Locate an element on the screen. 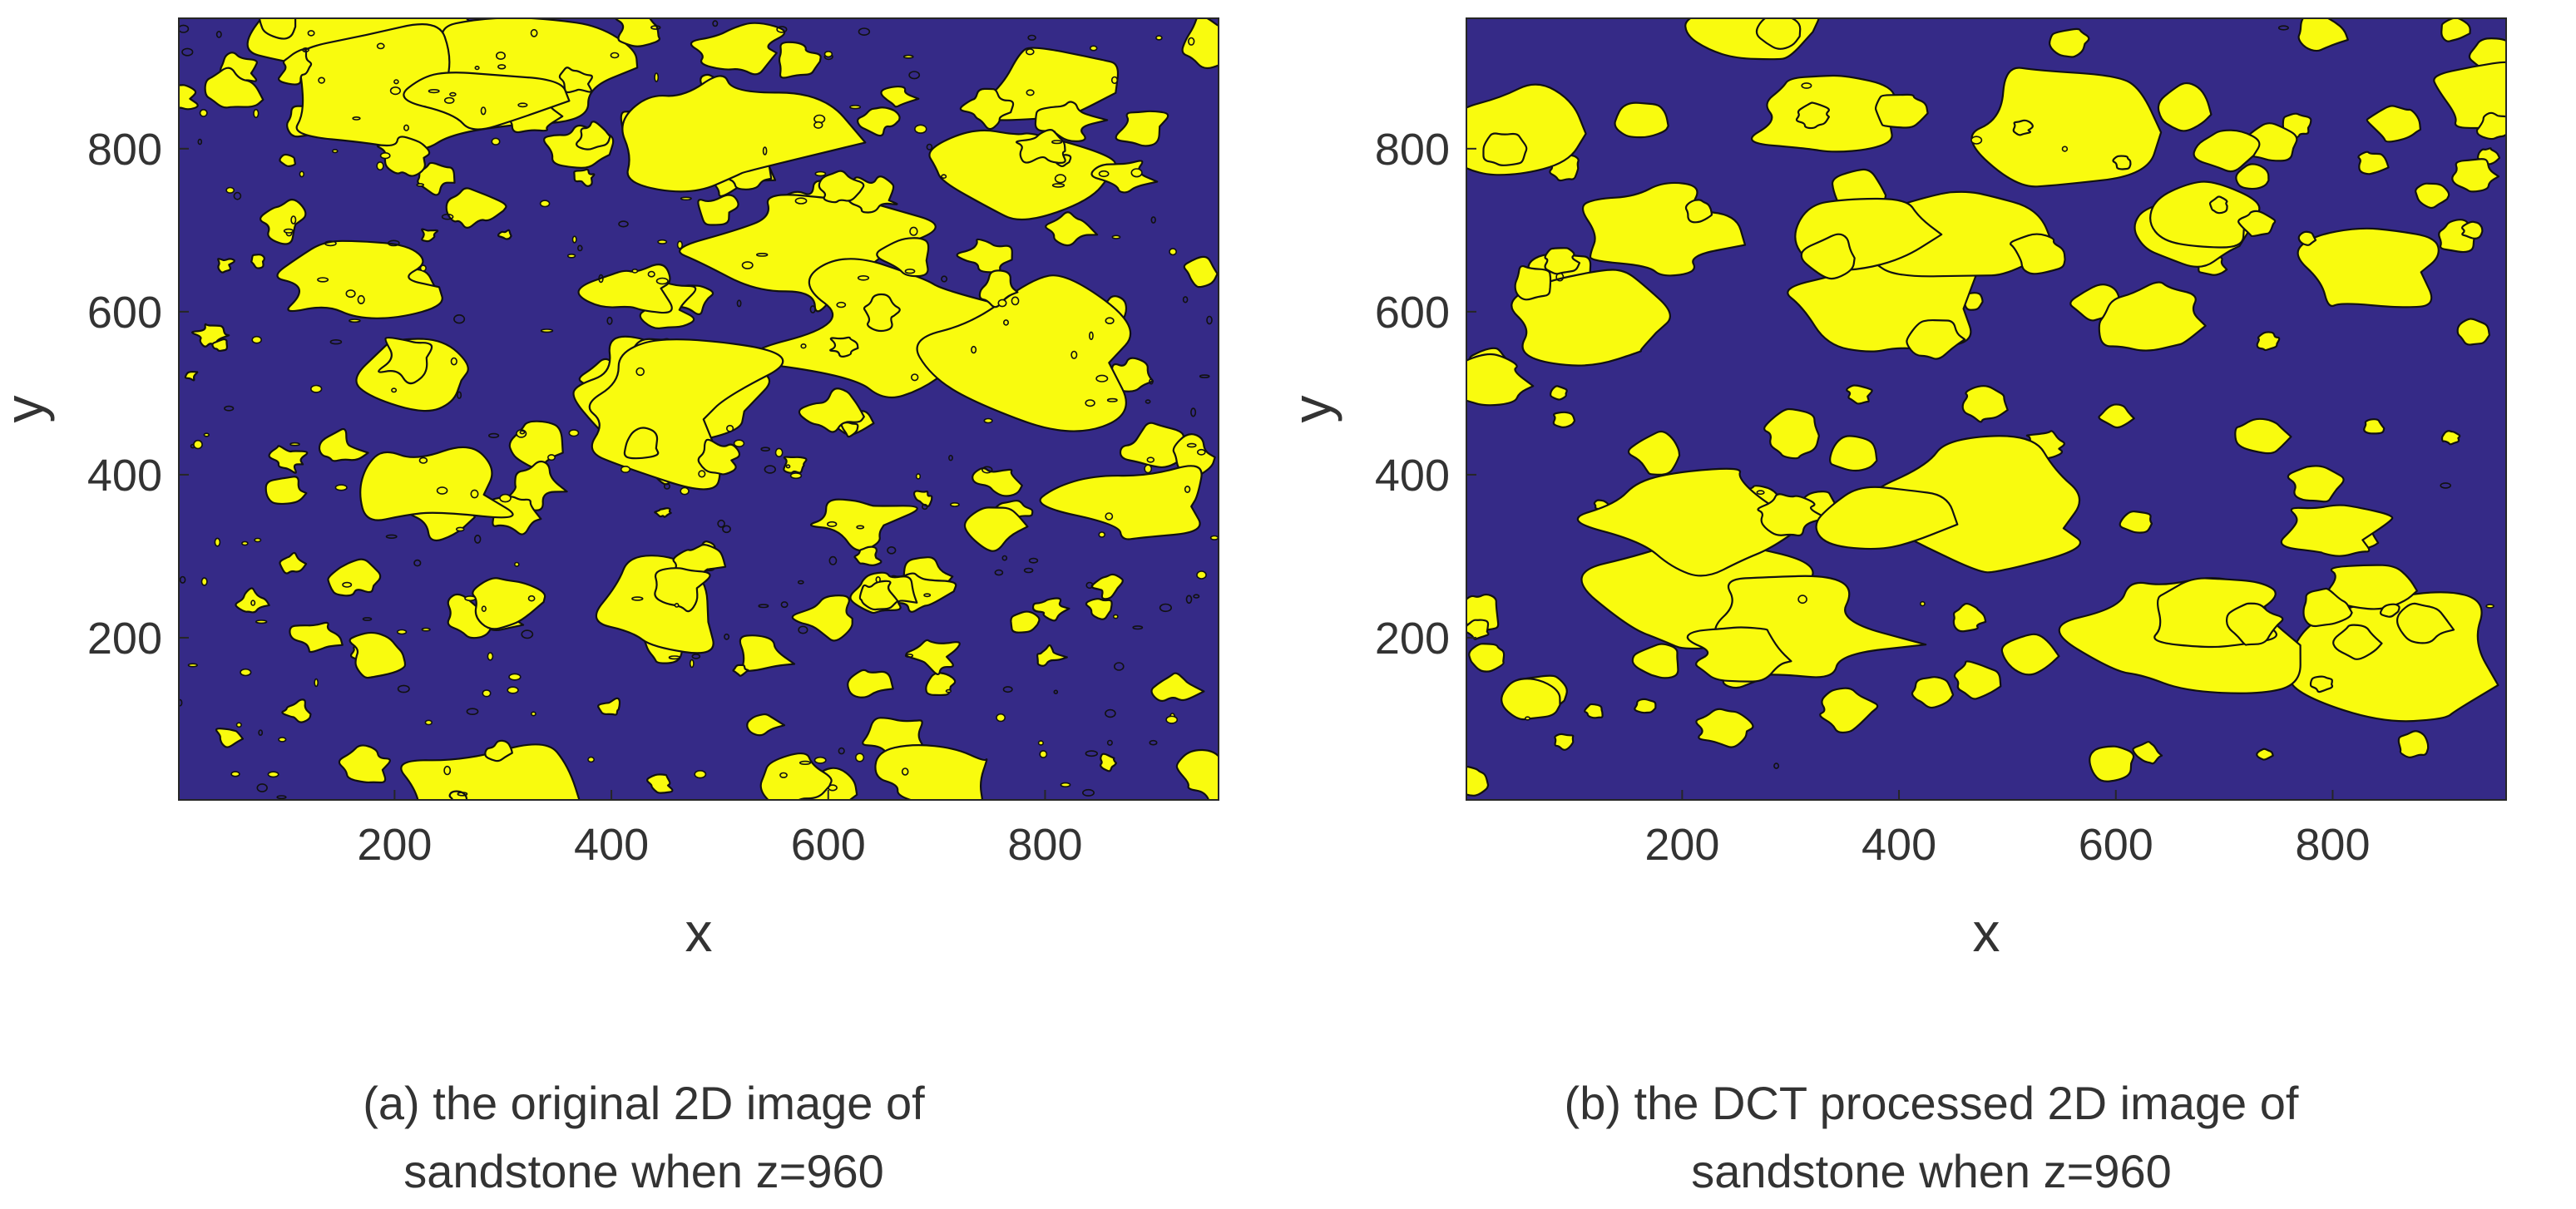  x-tick-label: 800 is located at coordinates (1044, 845).